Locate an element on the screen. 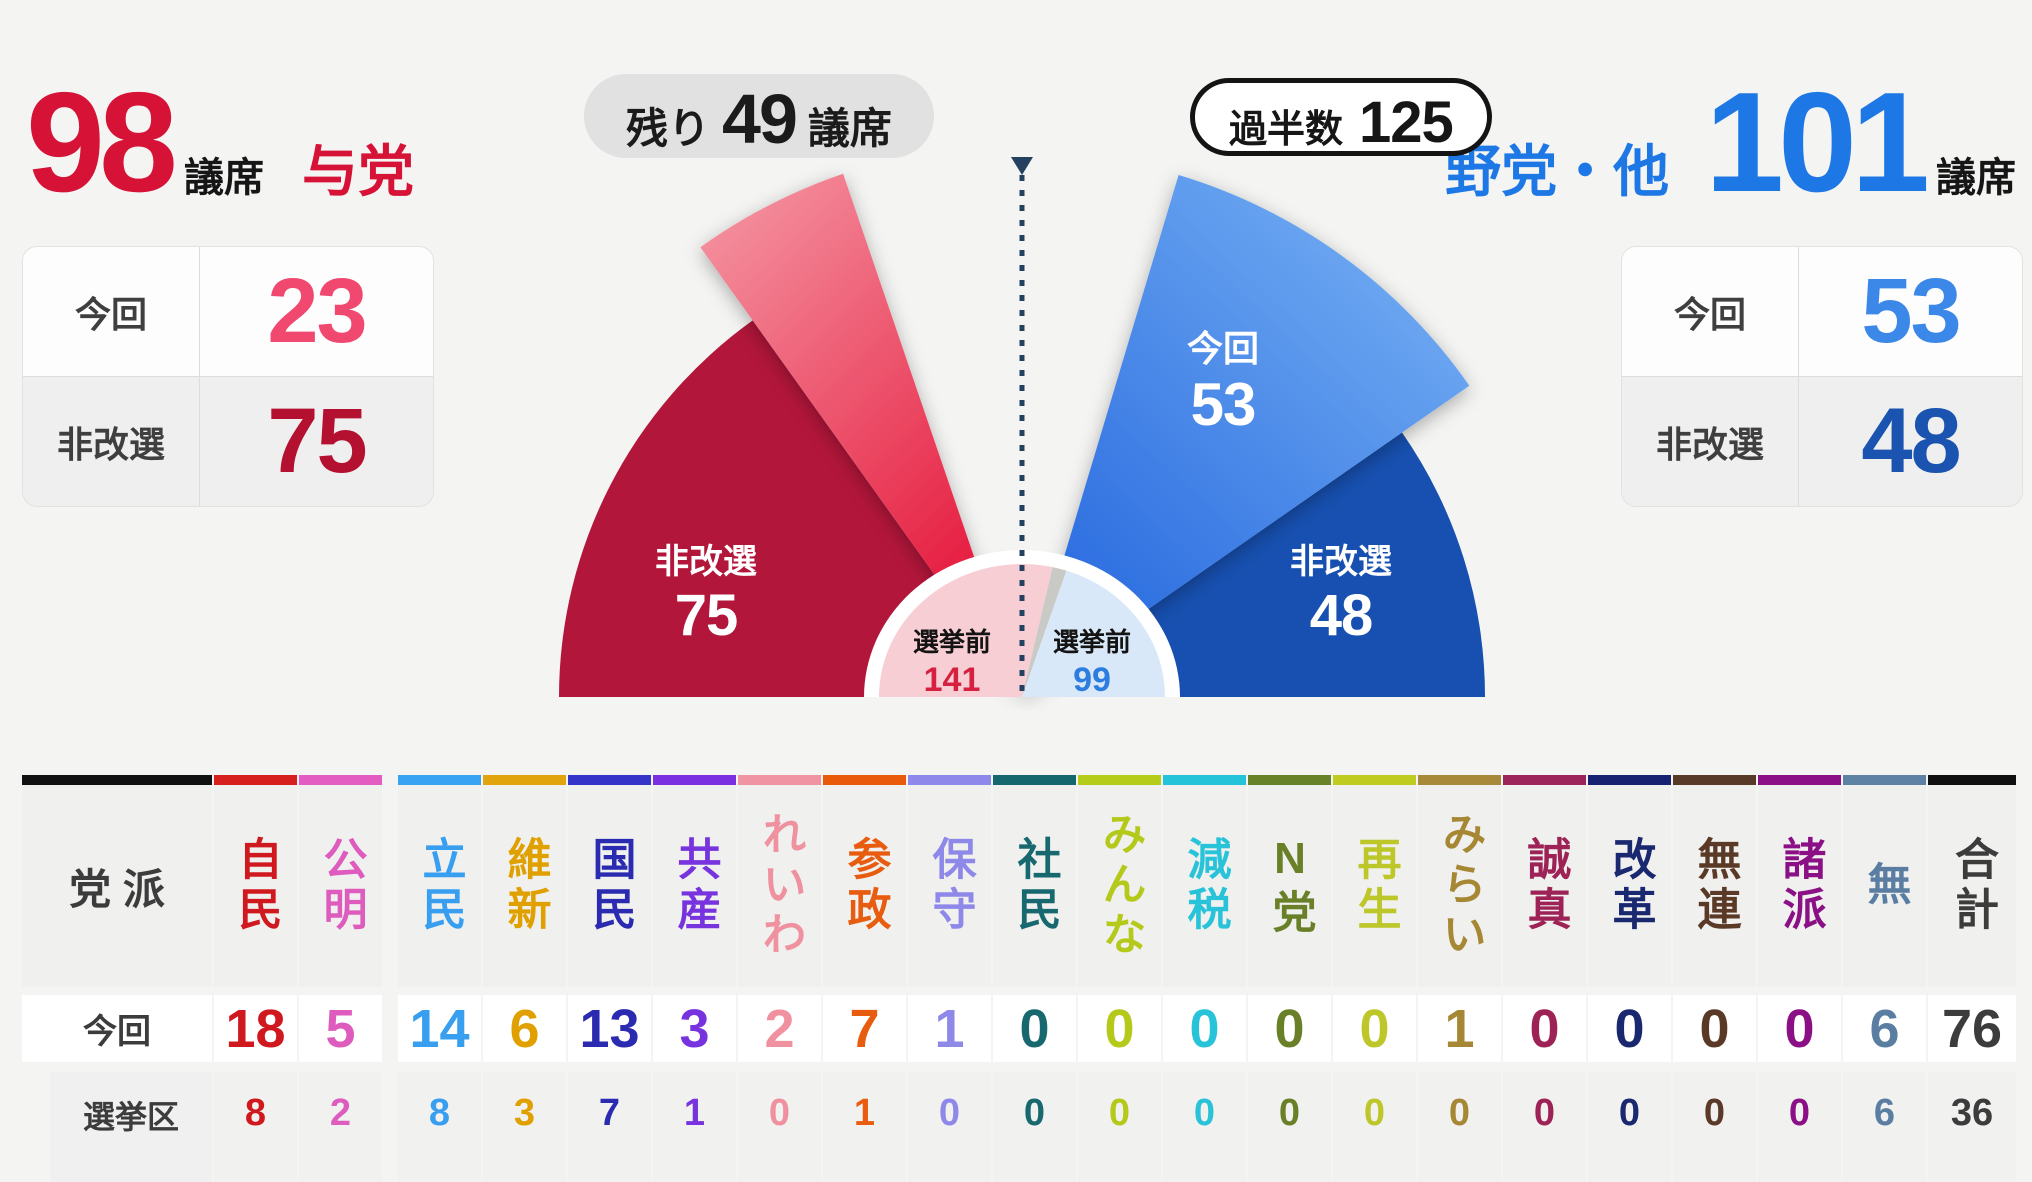 The height and width of the screenshot is (1182, 2032). party-column: 改革 0 0 is located at coordinates (1629, 978).